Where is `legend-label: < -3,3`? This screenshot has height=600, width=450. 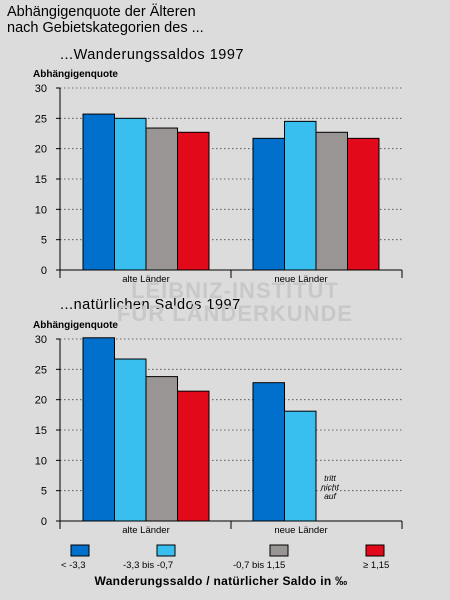
legend-label: < -3,3 is located at coordinates (73, 565).